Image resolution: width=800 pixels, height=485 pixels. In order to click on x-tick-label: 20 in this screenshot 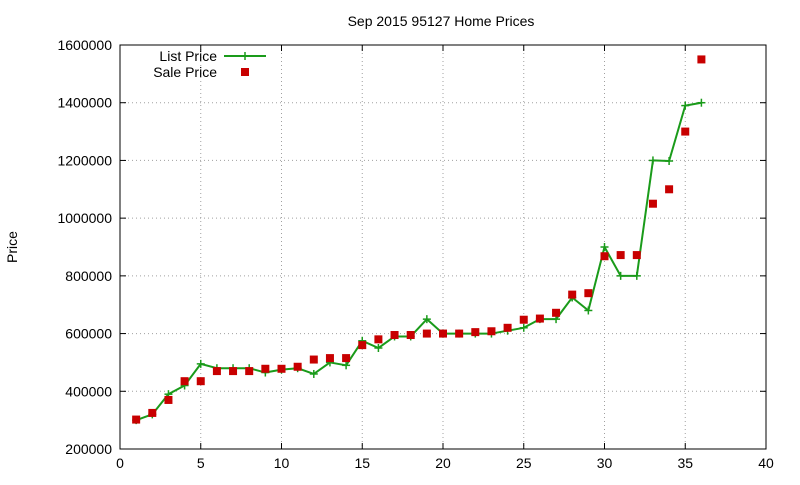, I will do `click(443, 463)`.